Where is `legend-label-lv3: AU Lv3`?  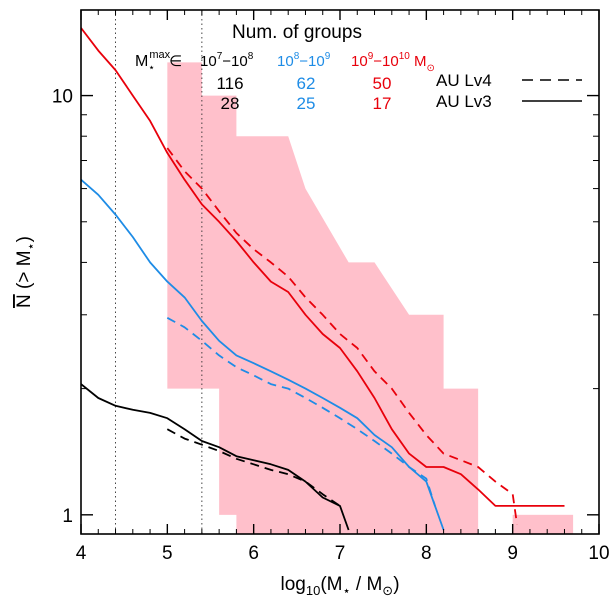 legend-label-lv3: AU Lv3 is located at coordinates (464, 101).